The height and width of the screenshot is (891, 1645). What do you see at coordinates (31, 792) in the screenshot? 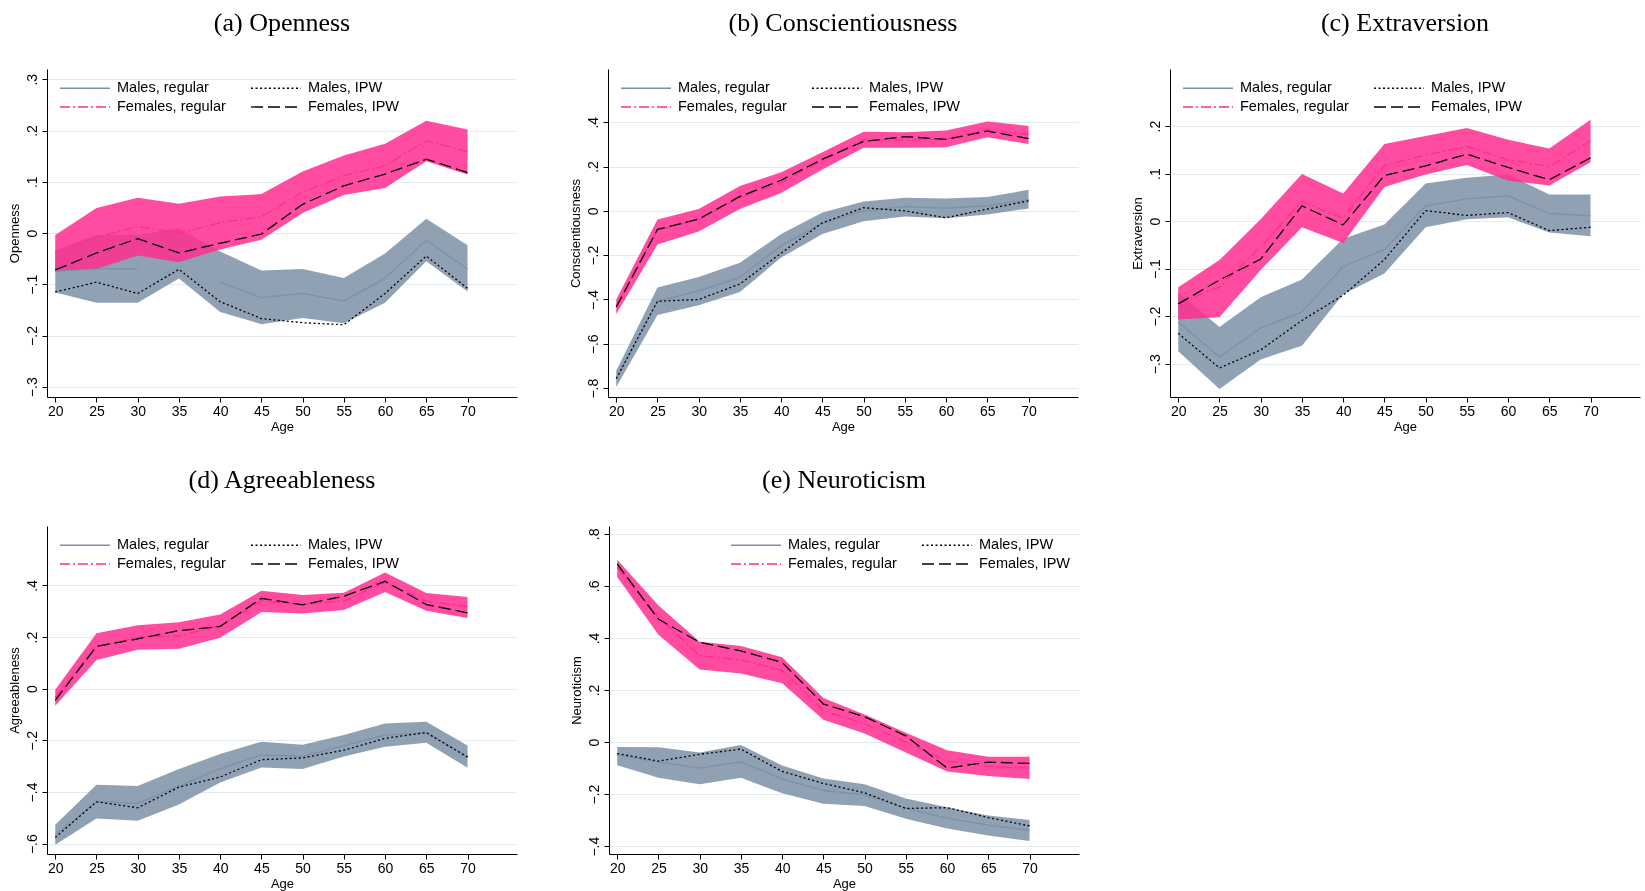
I see `y-tick-label: −.4` at bounding box center [31, 792].